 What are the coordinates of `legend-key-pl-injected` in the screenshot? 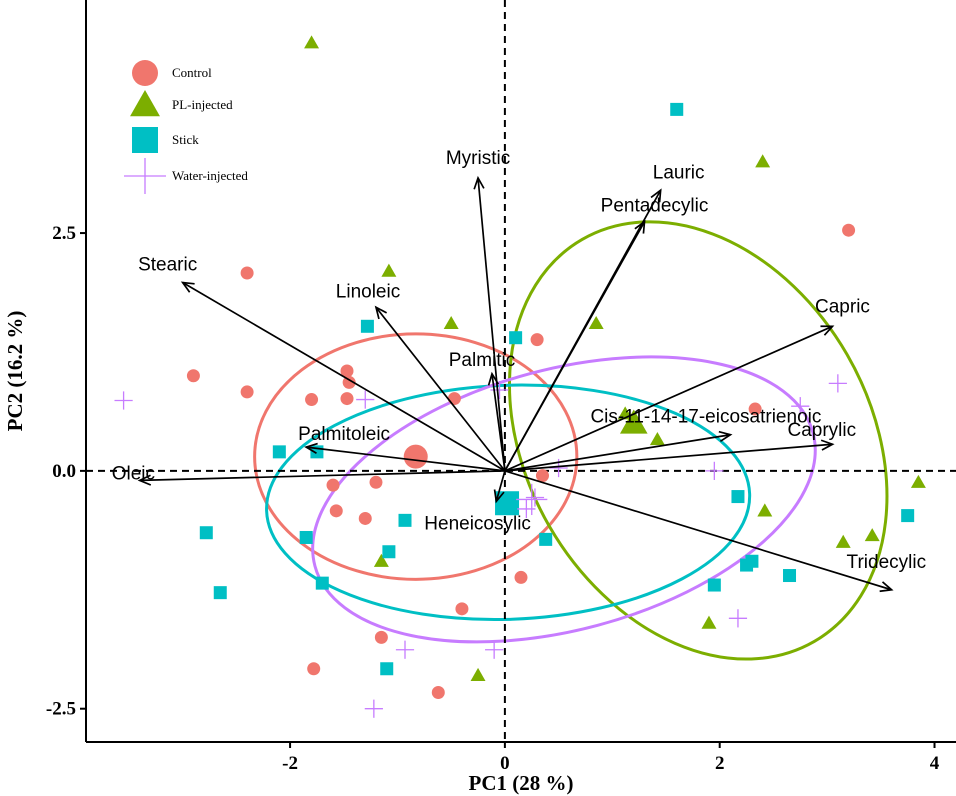 It's located at (145, 103).